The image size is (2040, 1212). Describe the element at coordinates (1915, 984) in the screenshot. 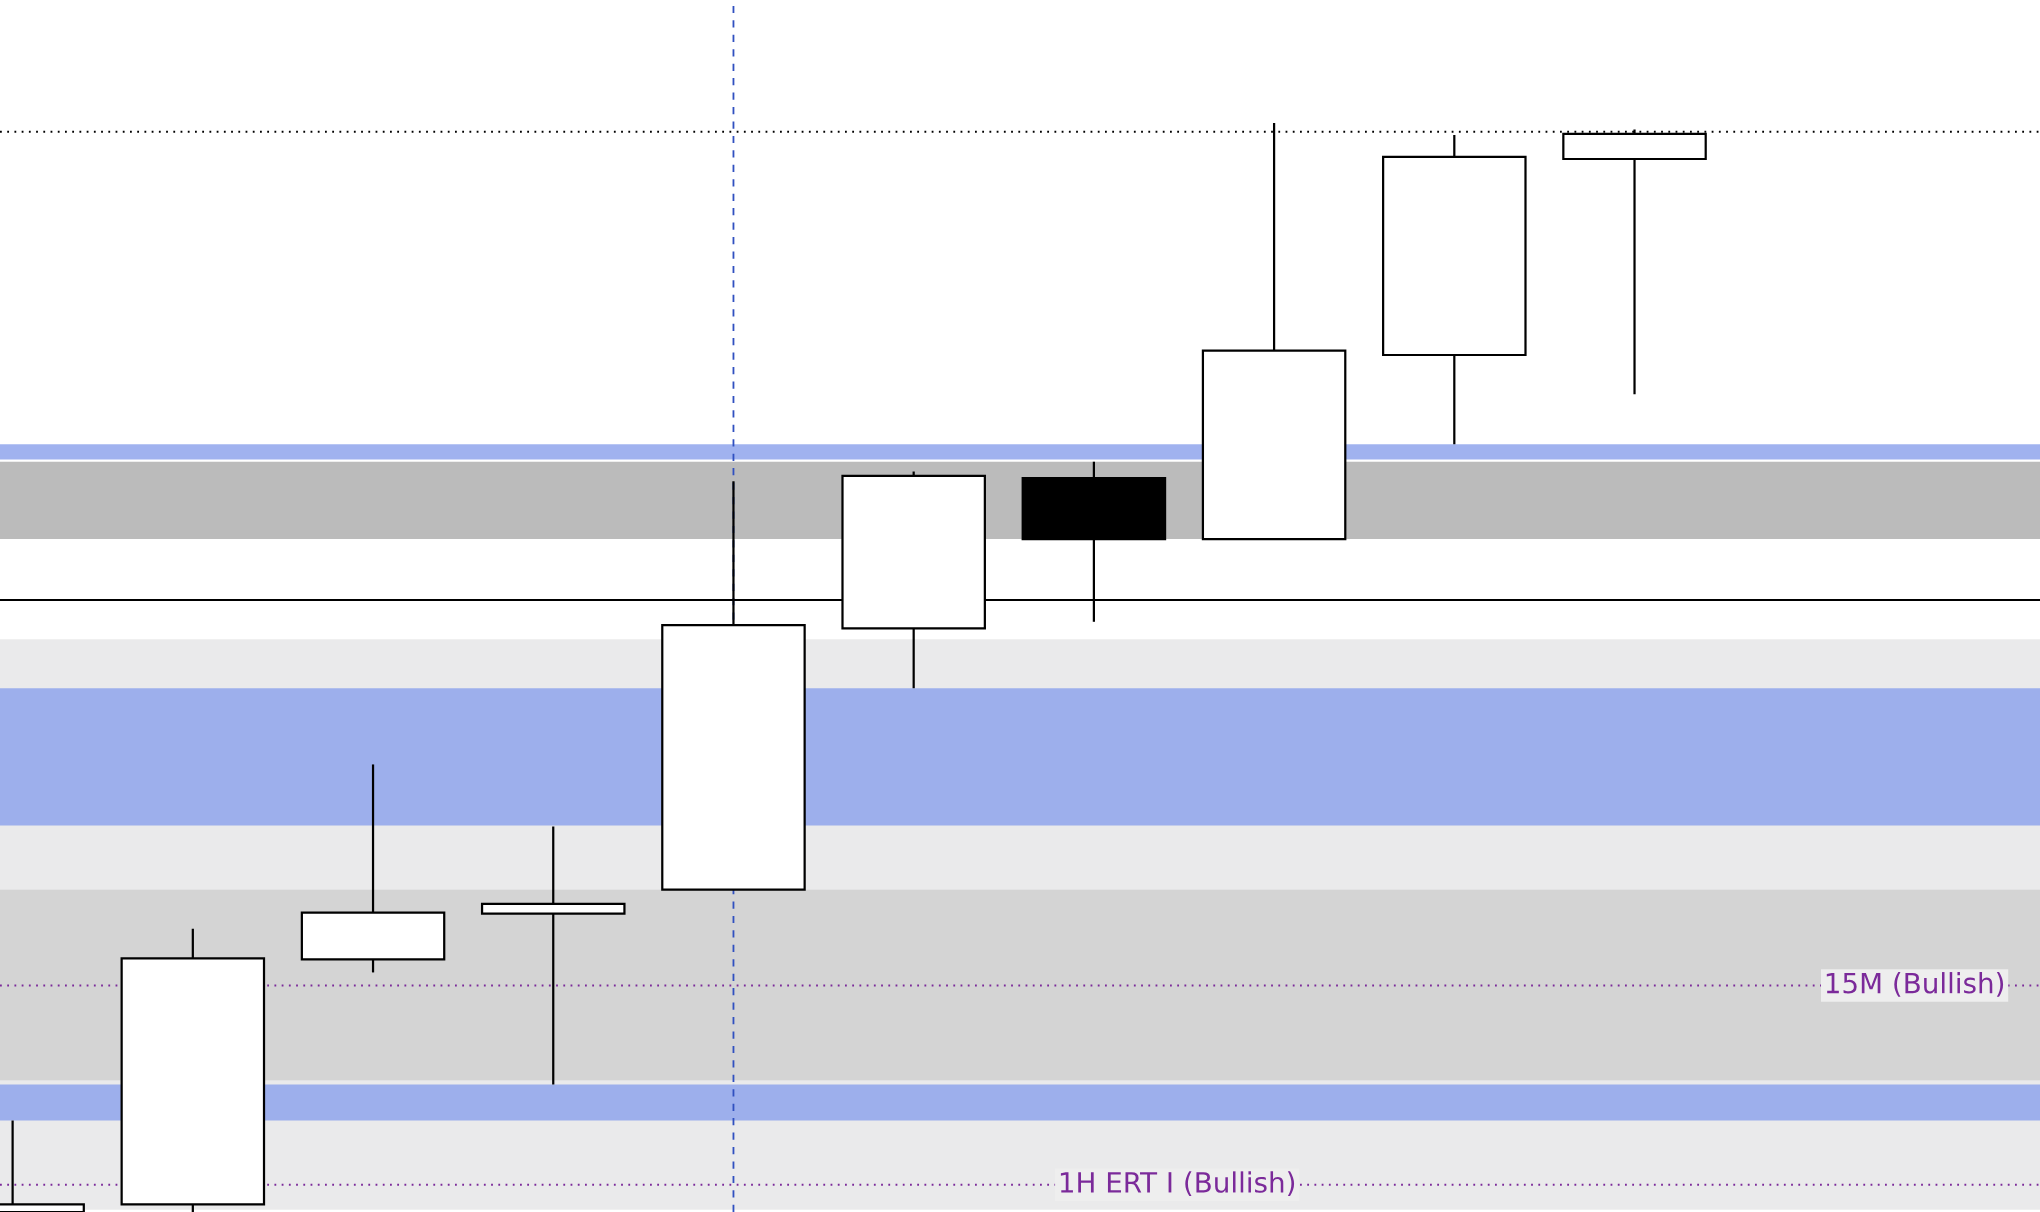

I see `ref-line-label: 15M (Bullish)` at that location.